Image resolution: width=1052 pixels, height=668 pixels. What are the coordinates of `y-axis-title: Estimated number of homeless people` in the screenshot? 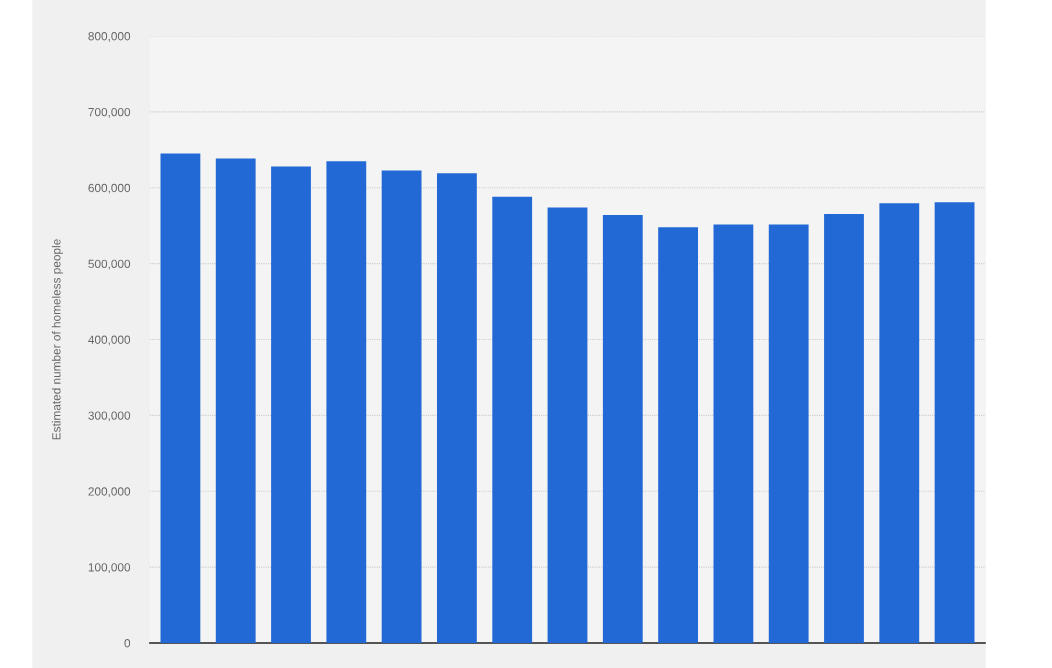 It's located at (57, 339).